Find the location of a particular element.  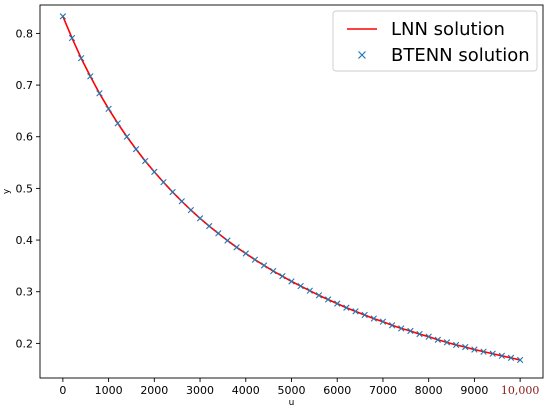

y-tick-label: 0.5 is located at coordinates (25, 188).